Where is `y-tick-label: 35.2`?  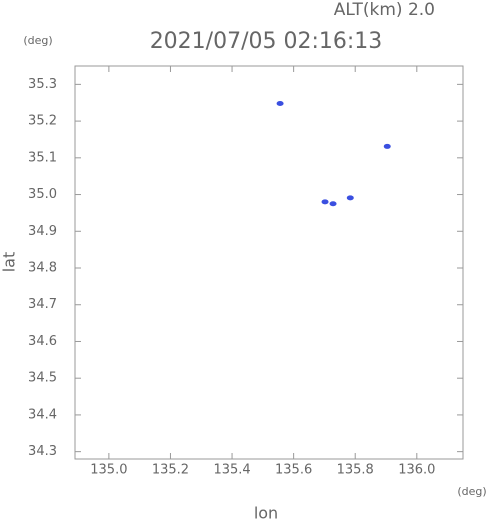 y-tick-label: 35.2 is located at coordinates (42, 121).